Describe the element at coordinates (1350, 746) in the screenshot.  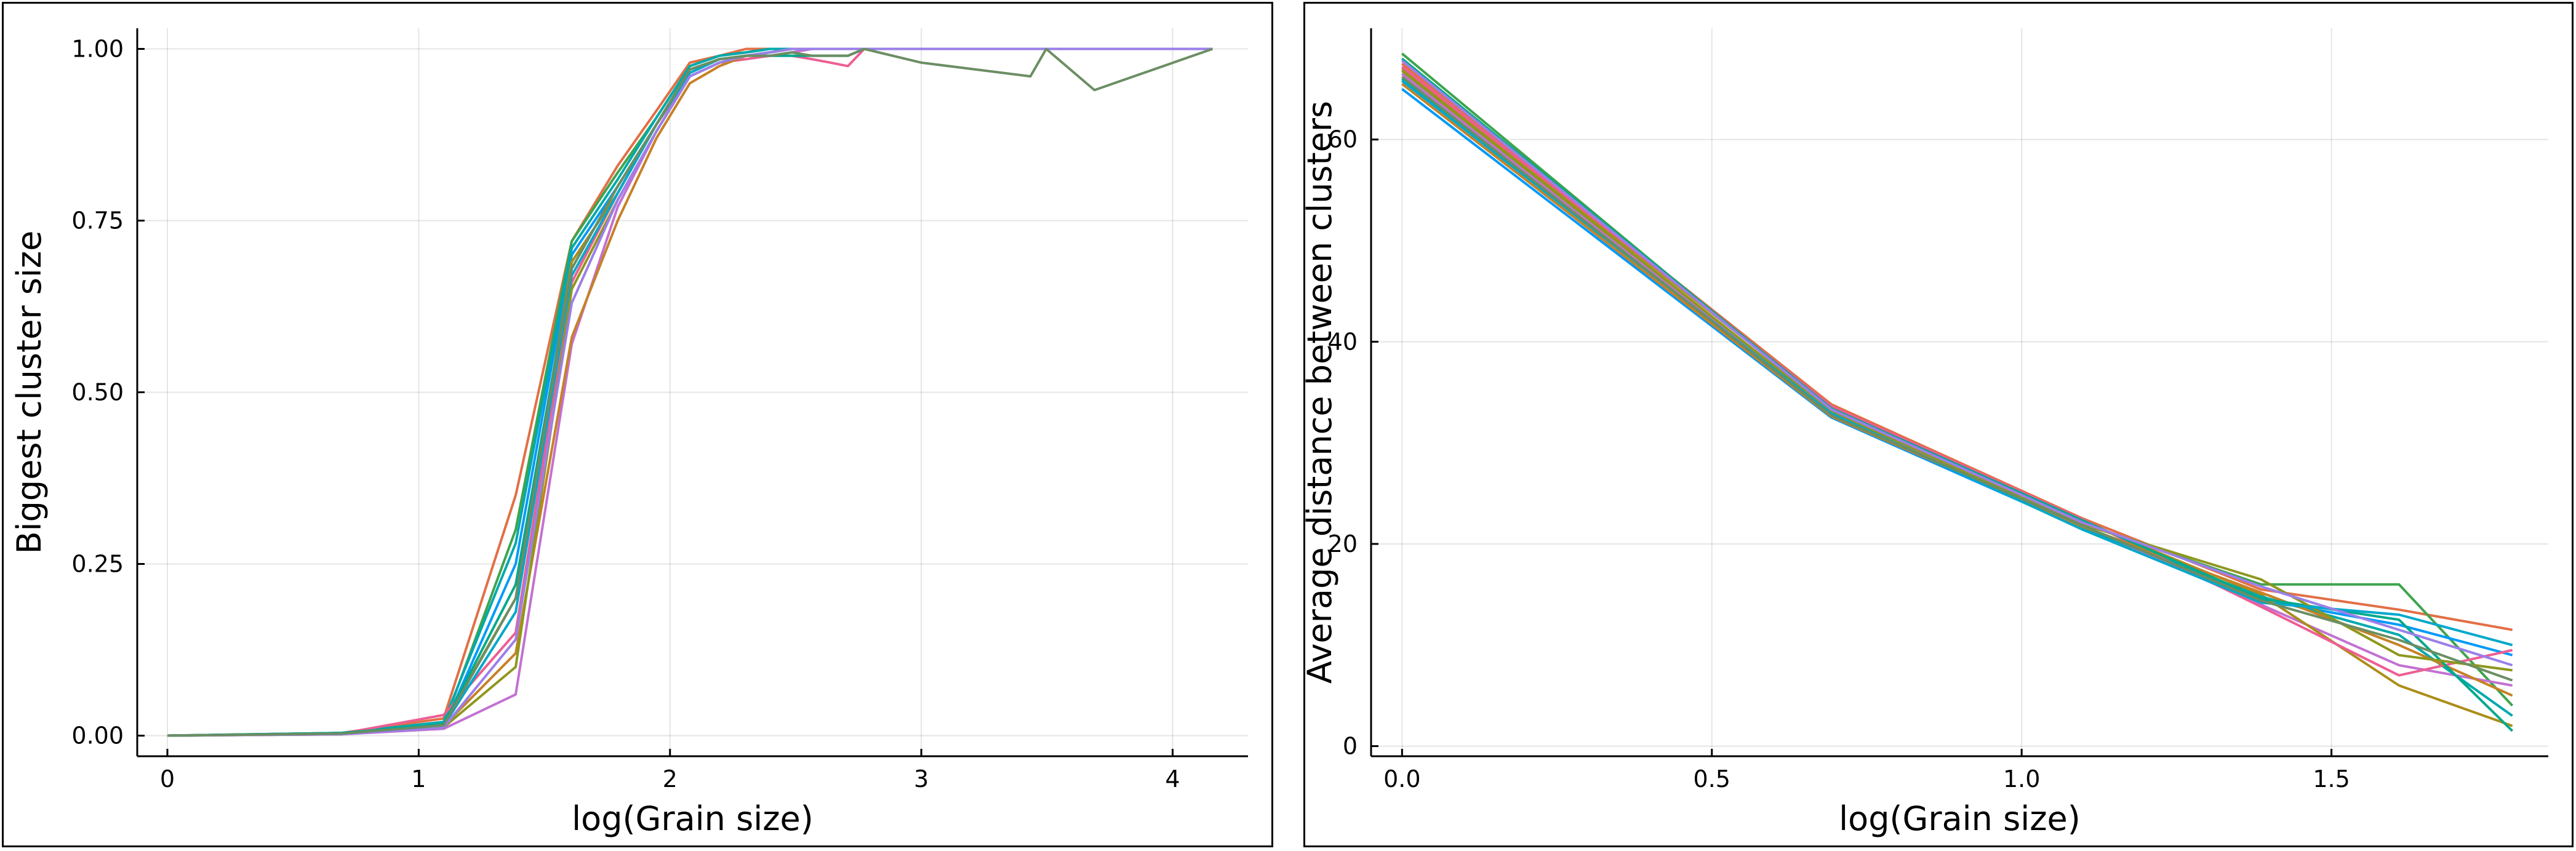
I see `y-tick-label: 0` at that location.